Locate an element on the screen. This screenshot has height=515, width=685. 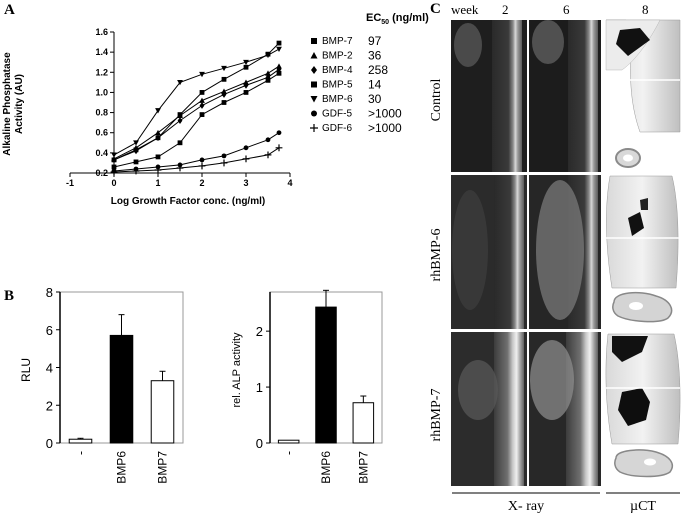
panel-a-y-tick-label: 1.2 is located at coordinates (101, 72).